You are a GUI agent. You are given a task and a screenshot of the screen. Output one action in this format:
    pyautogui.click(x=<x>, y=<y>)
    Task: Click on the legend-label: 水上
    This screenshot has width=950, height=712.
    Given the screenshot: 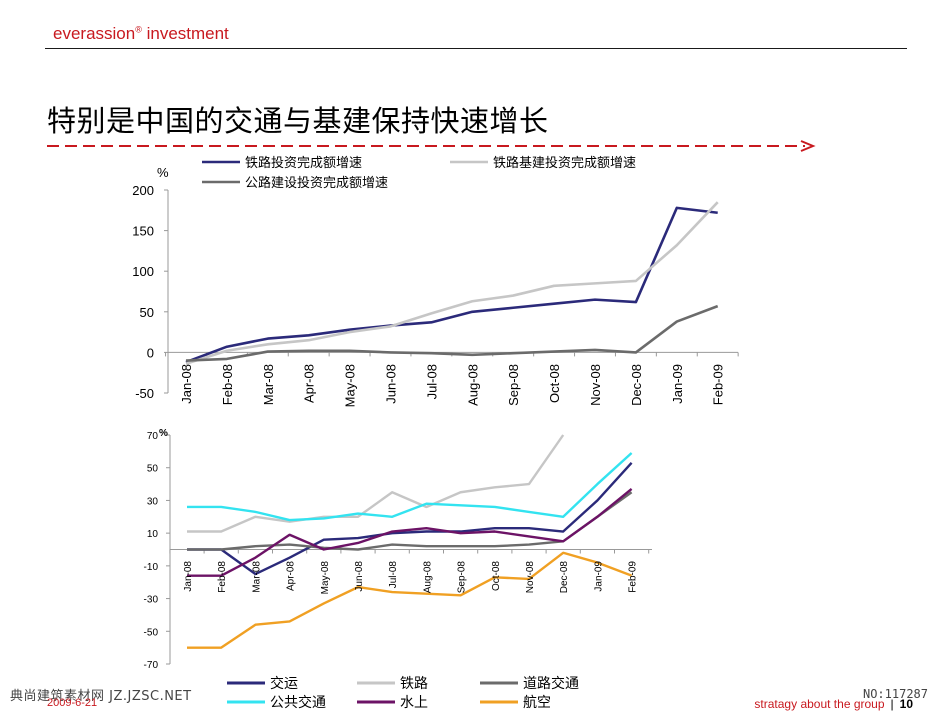 What is the action you would take?
    pyautogui.click(x=414, y=703)
    